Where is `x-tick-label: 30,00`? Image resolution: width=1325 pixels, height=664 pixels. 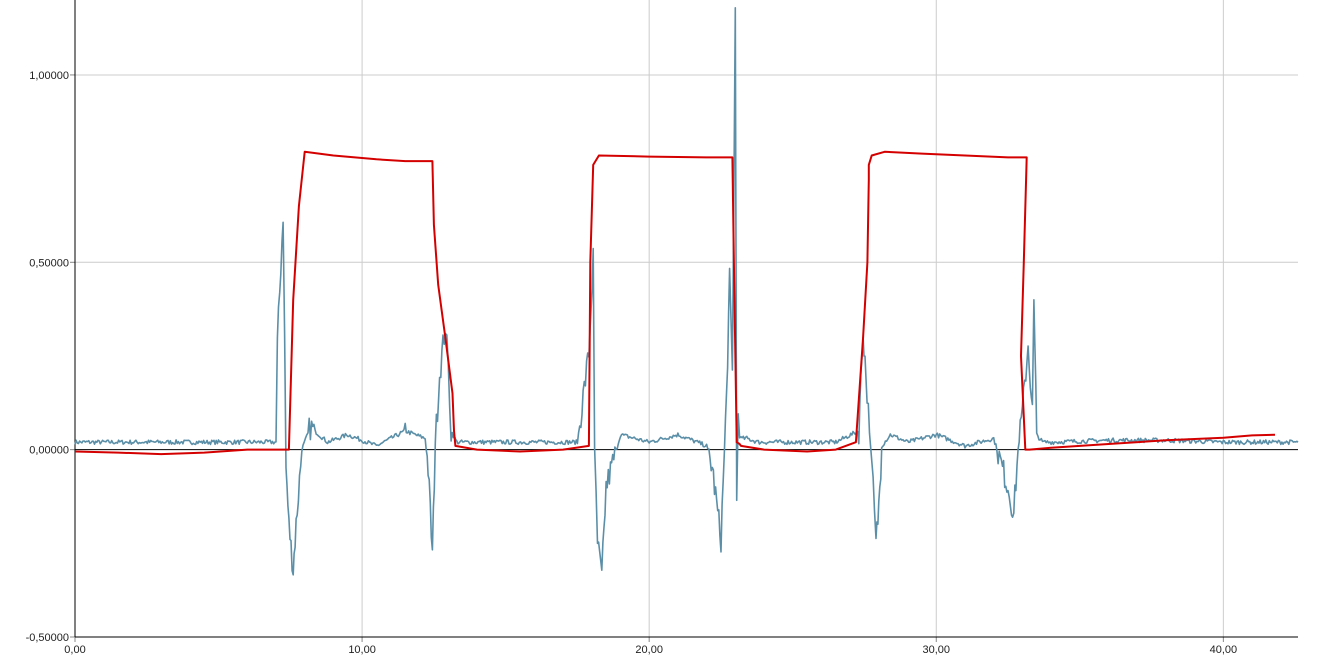 x-tick-label: 30,00 is located at coordinates (937, 650).